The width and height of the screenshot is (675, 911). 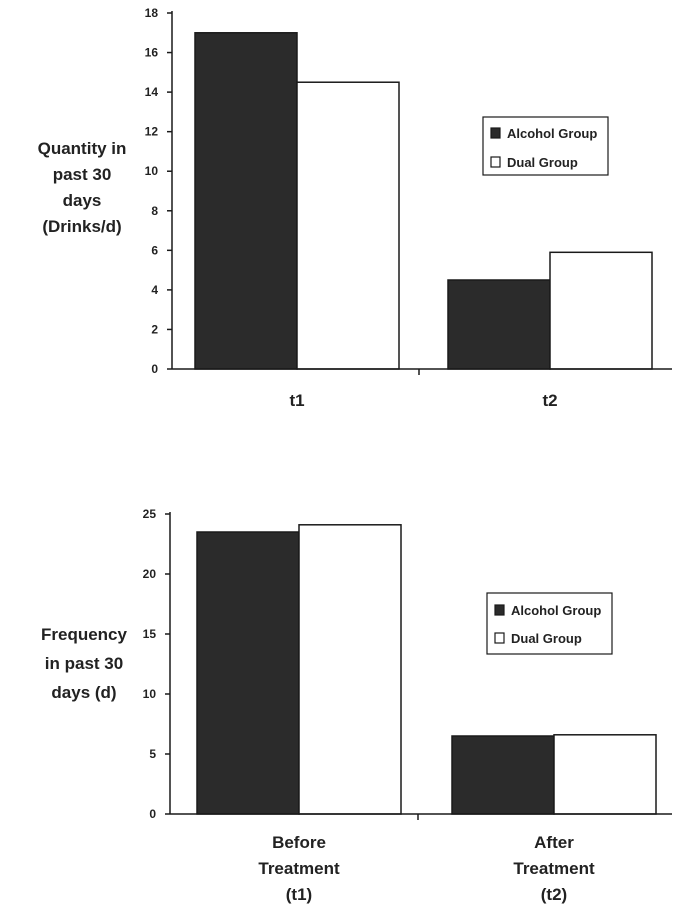 What do you see at coordinates (152, 754) in the screenshot?
I see `y-tick-label: 5` at bounding box center [152, 754].